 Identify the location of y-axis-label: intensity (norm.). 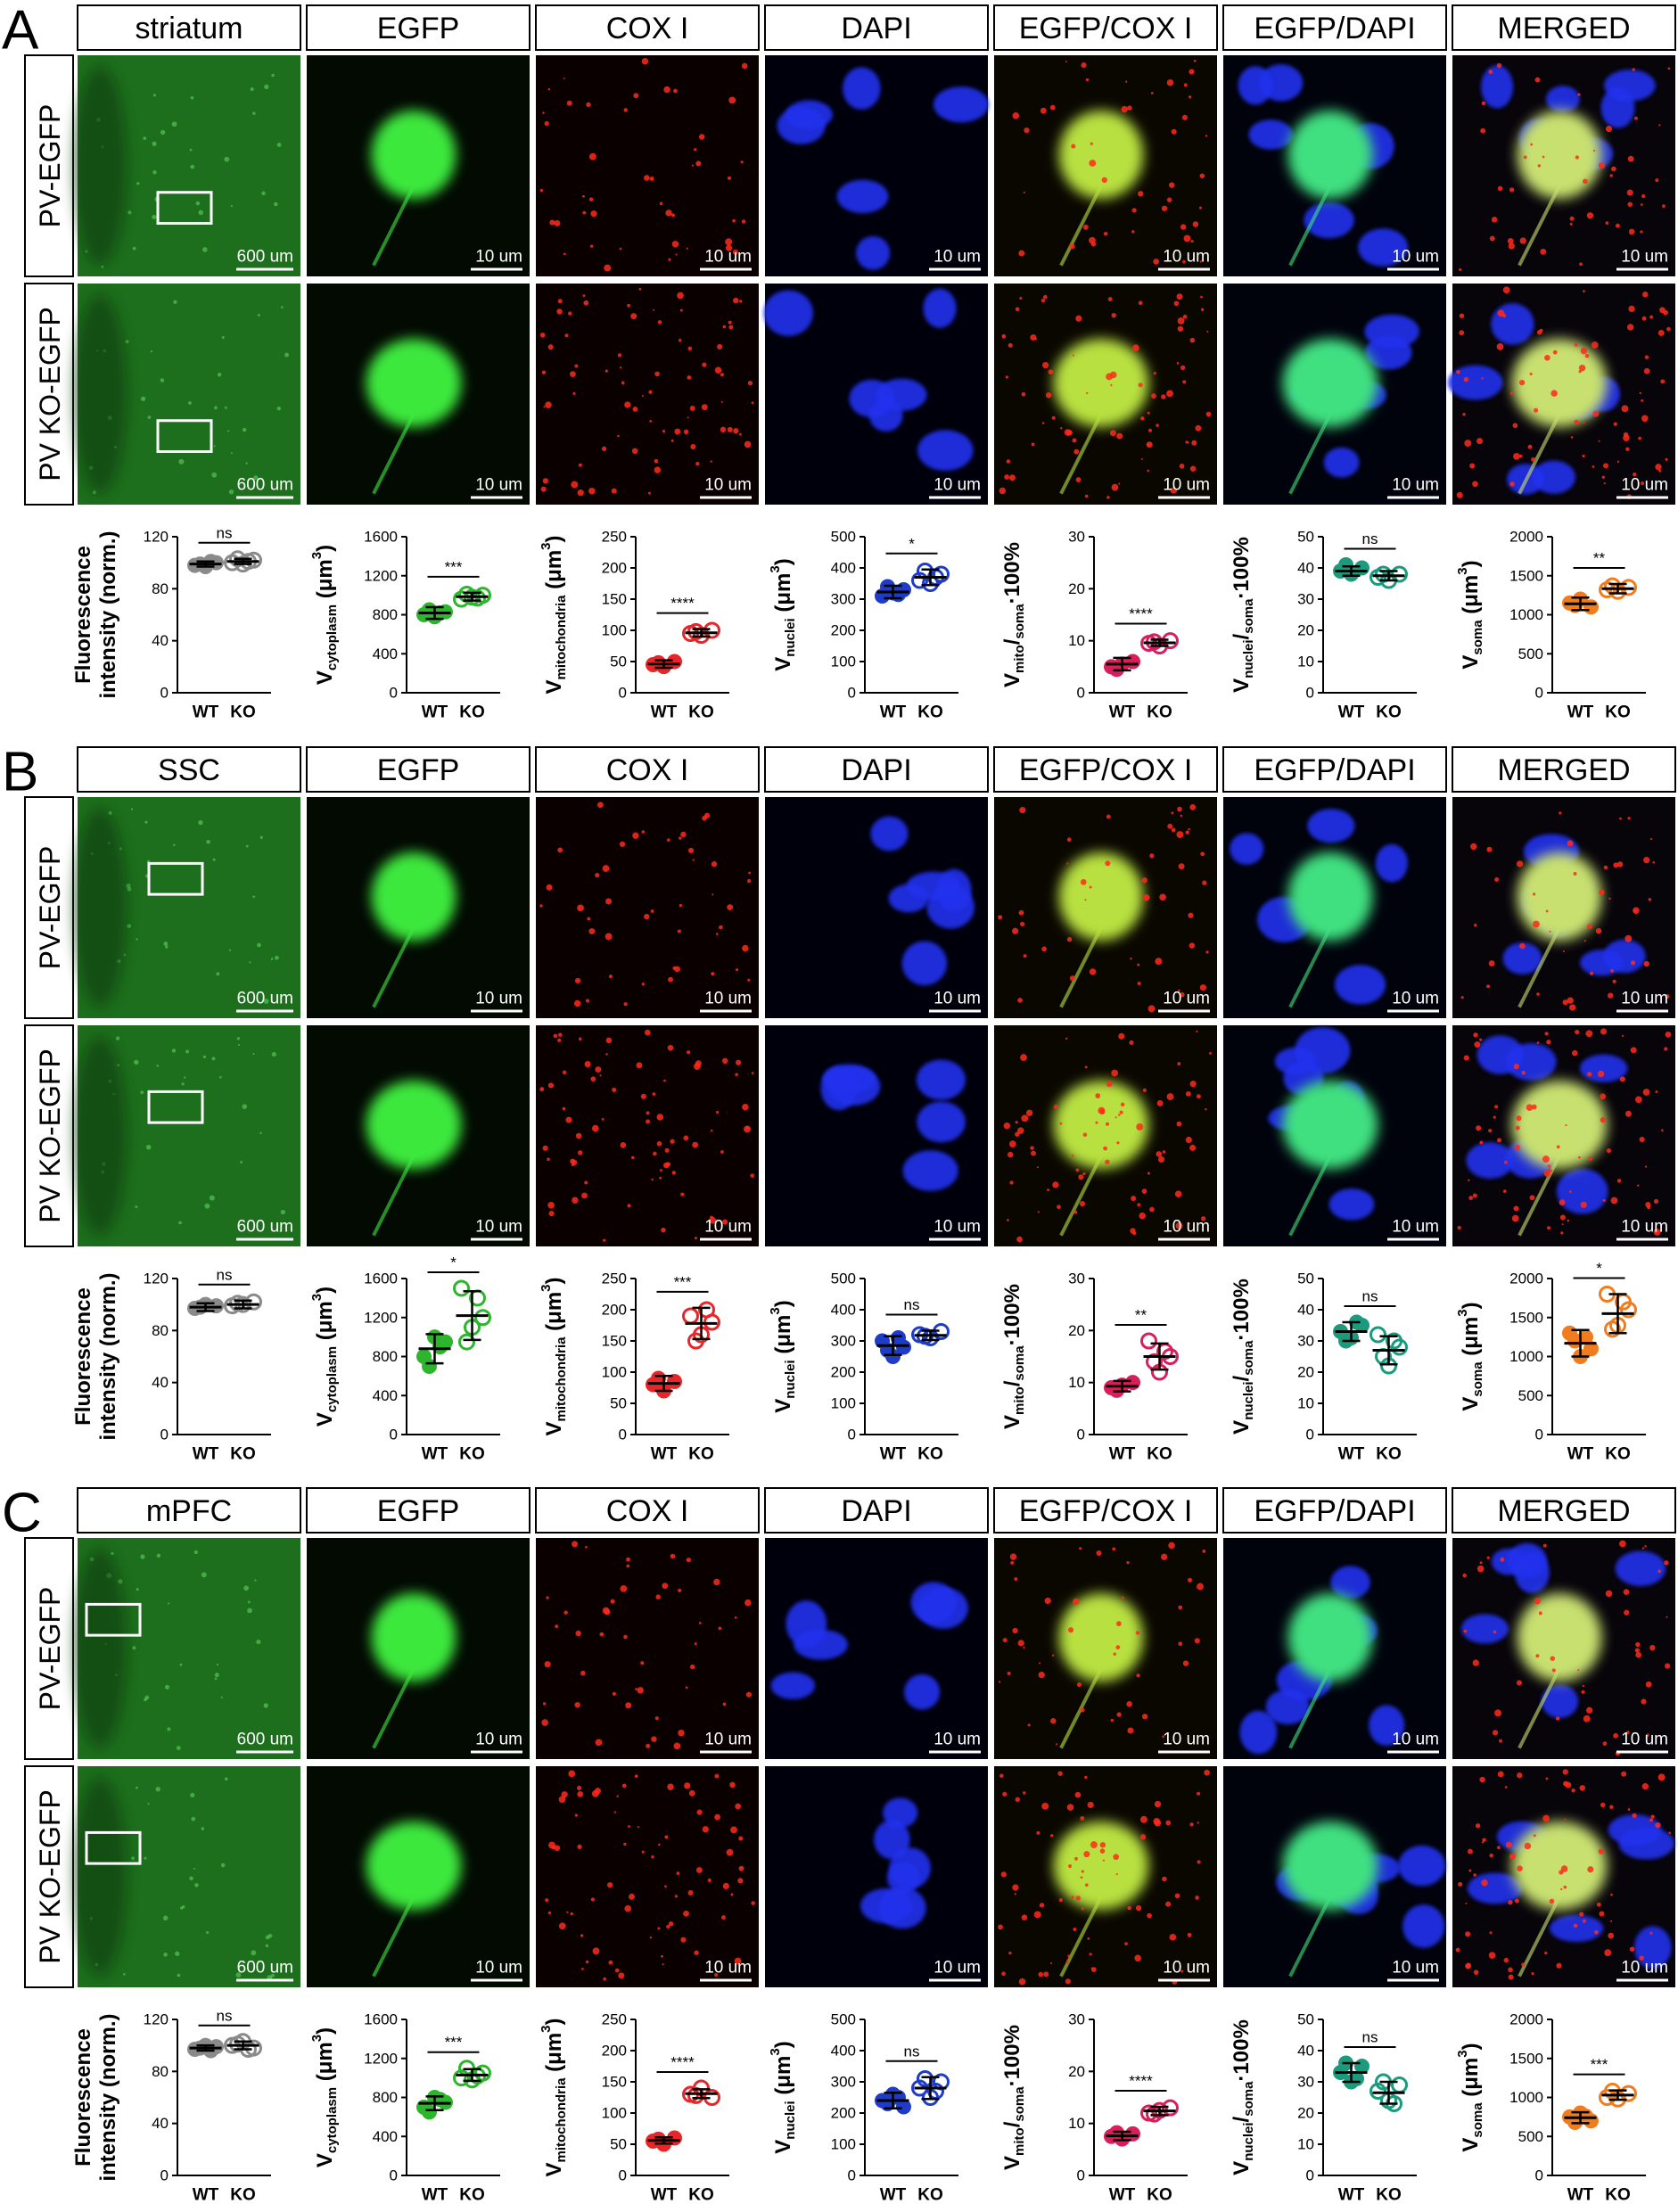
(108, 2097).